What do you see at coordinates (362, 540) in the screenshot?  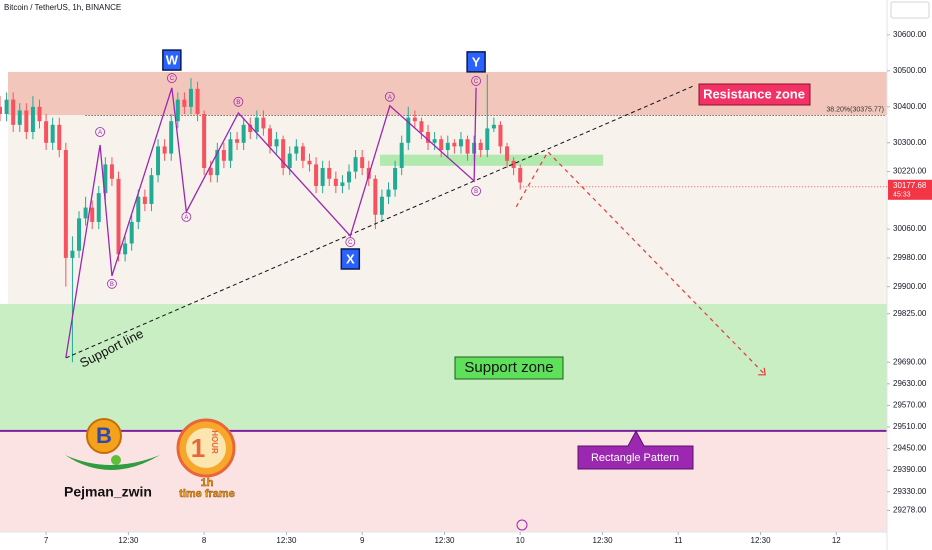 I see `x-tick-label: 9` at bounding box center [362, 540].